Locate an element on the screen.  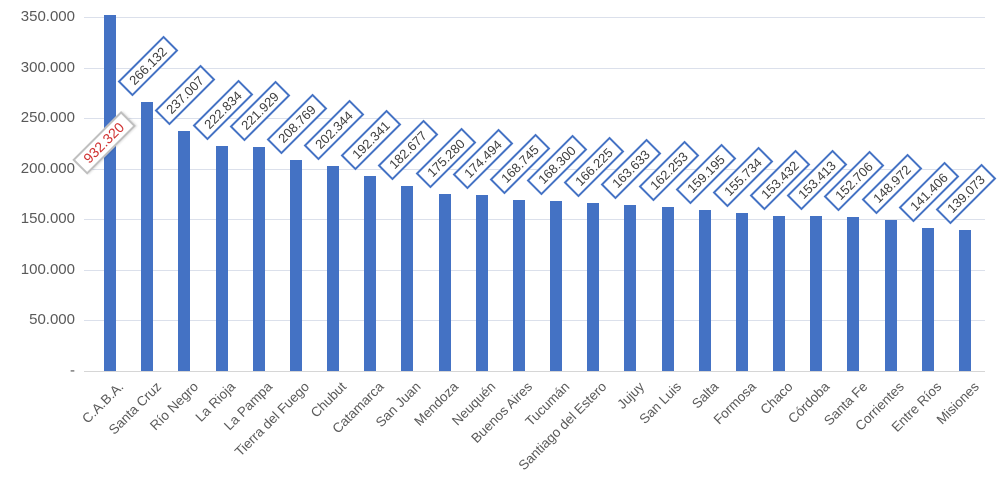
y-axis-tick-label: 100.000 is located at coordinates (47, 269).